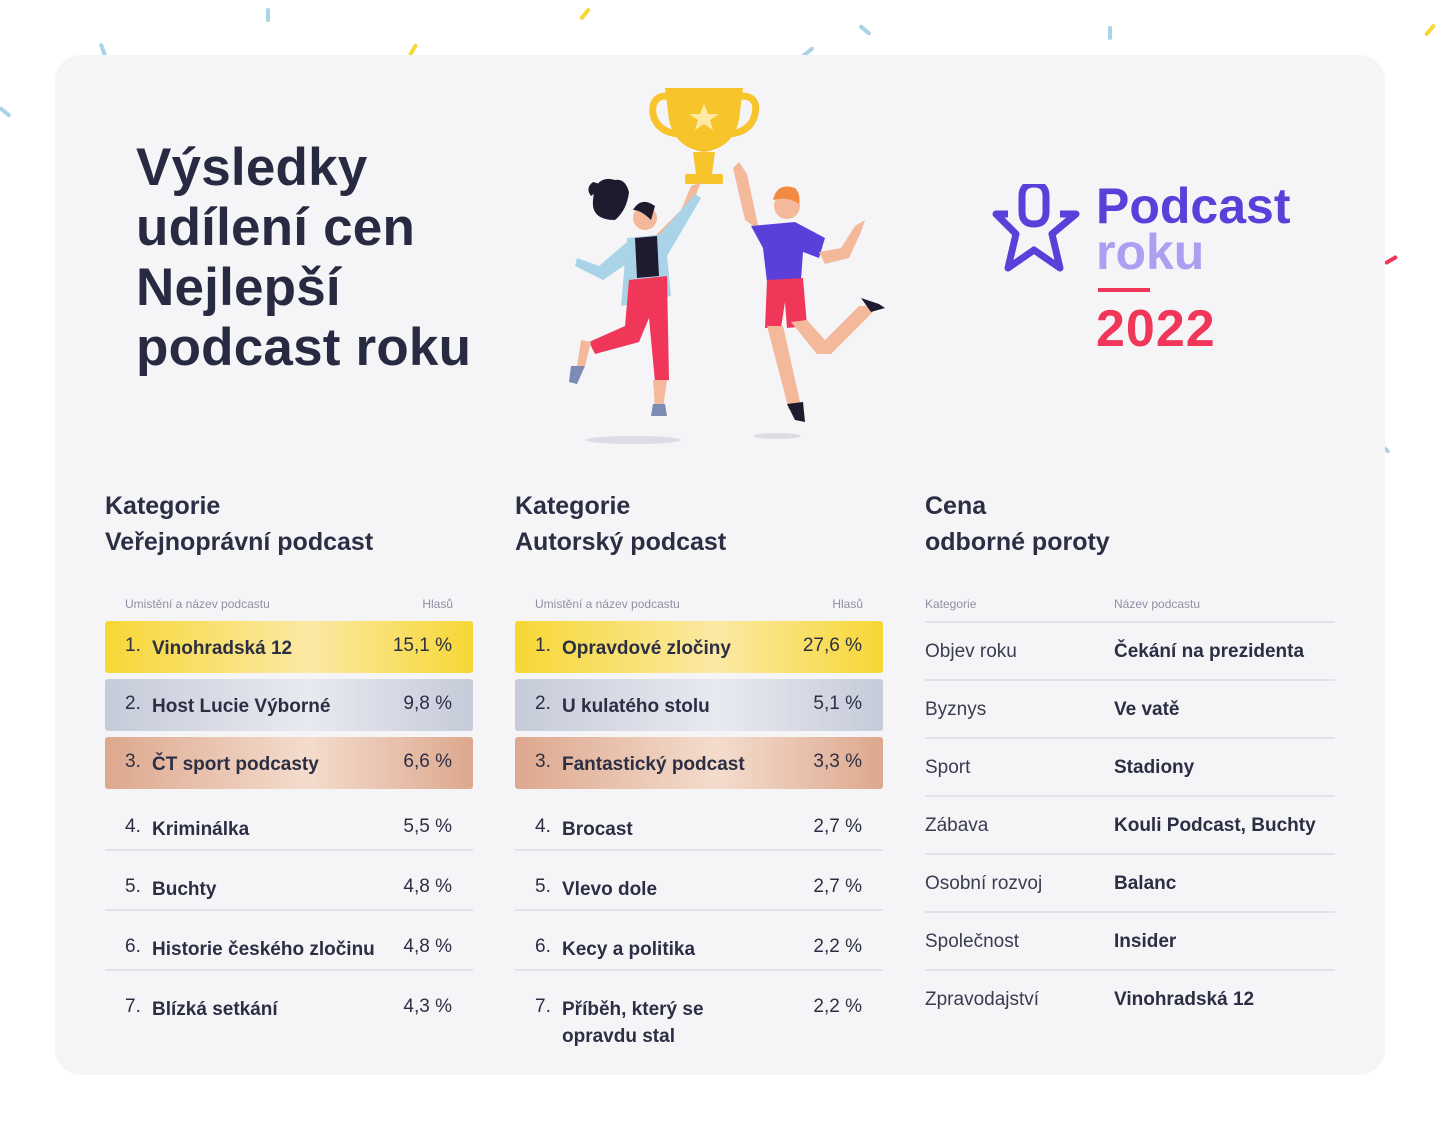  What do you see at coordinates (727, 266) in the screenshot?
I see `celebration-illustration` at bounding box center [727, 266].